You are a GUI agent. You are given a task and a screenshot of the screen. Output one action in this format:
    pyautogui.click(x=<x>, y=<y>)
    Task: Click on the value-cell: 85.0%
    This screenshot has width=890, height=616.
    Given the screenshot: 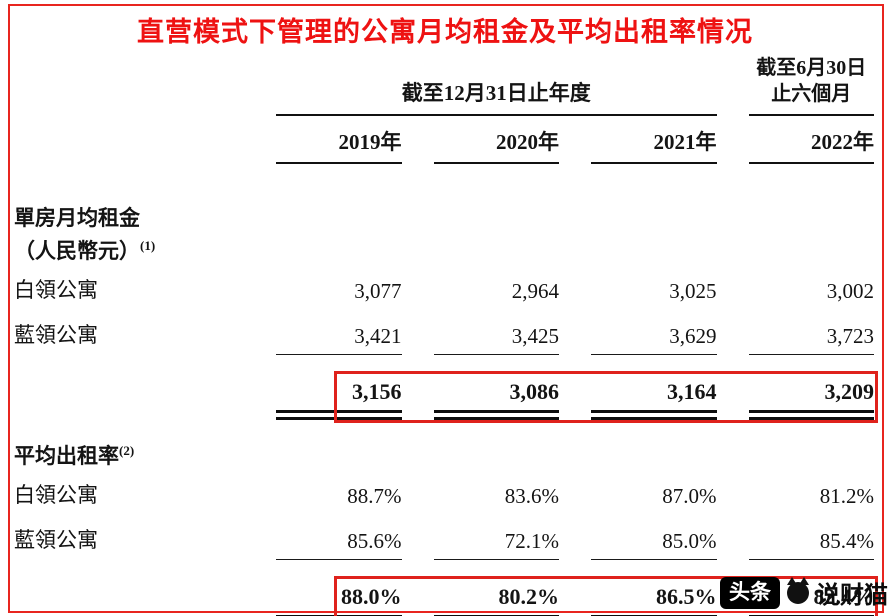 What is the action you would take?
    pyautogui.click(x=654, y=544)
    